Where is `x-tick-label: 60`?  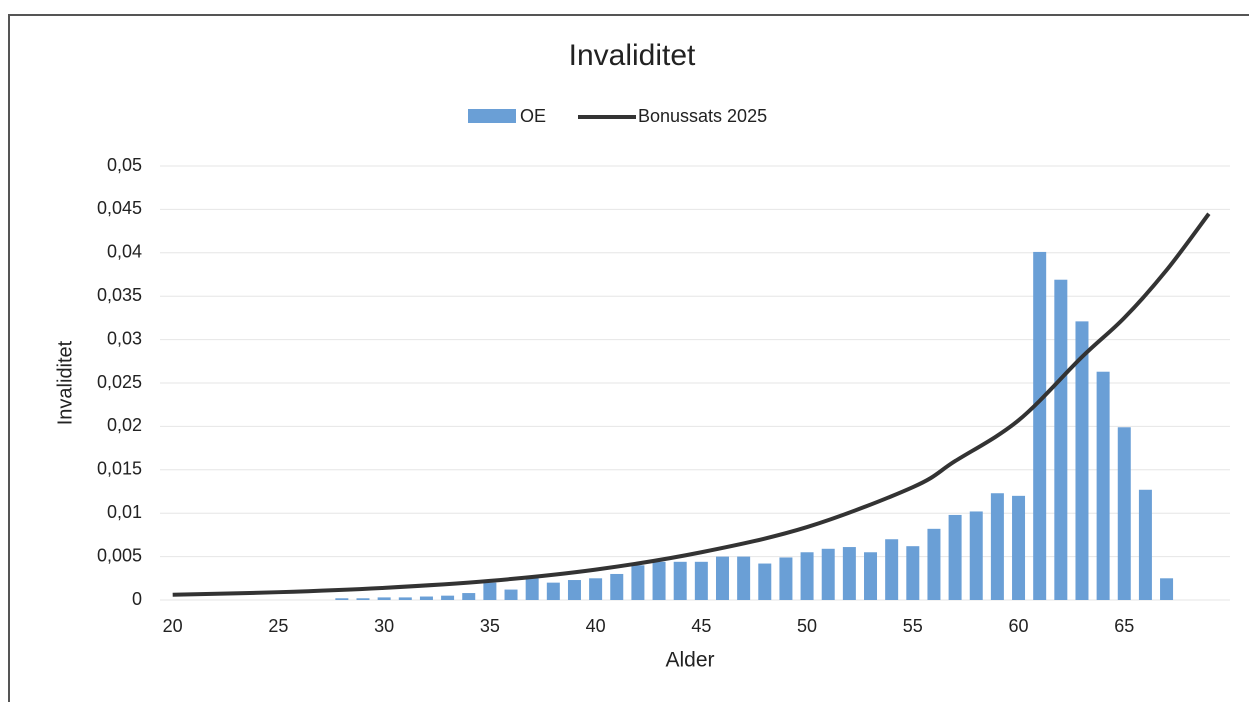
x-tick-label: 60 is located at coordinates (1019, 626).